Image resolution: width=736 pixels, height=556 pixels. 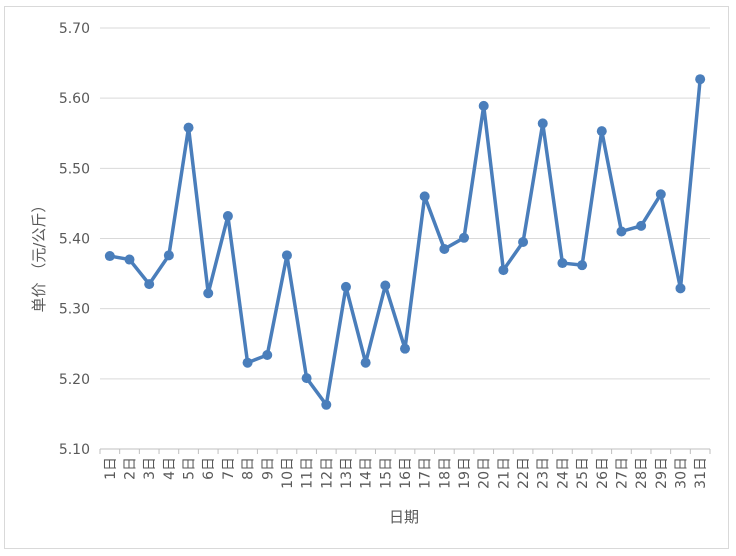 I want to click on x-tick-label: 1日, so click(x=111, y=468).